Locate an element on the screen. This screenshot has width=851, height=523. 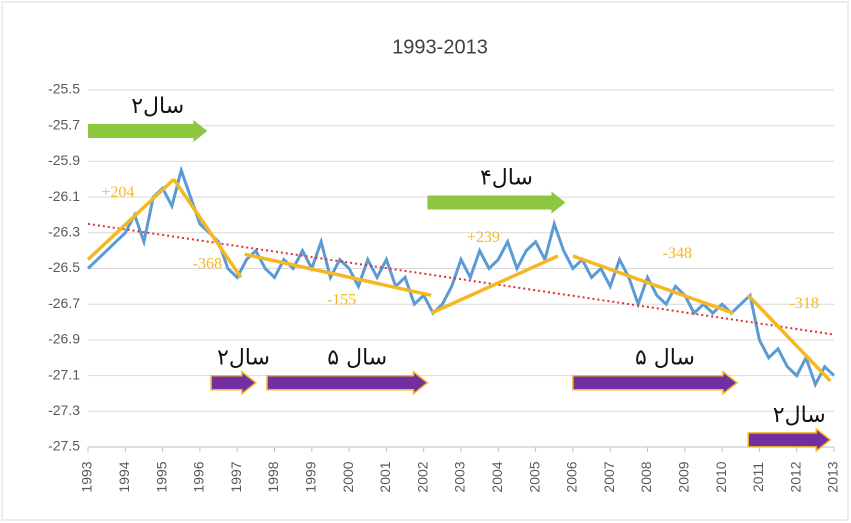
y-tick-label: -26.5 is located at coordinates (64, 267).